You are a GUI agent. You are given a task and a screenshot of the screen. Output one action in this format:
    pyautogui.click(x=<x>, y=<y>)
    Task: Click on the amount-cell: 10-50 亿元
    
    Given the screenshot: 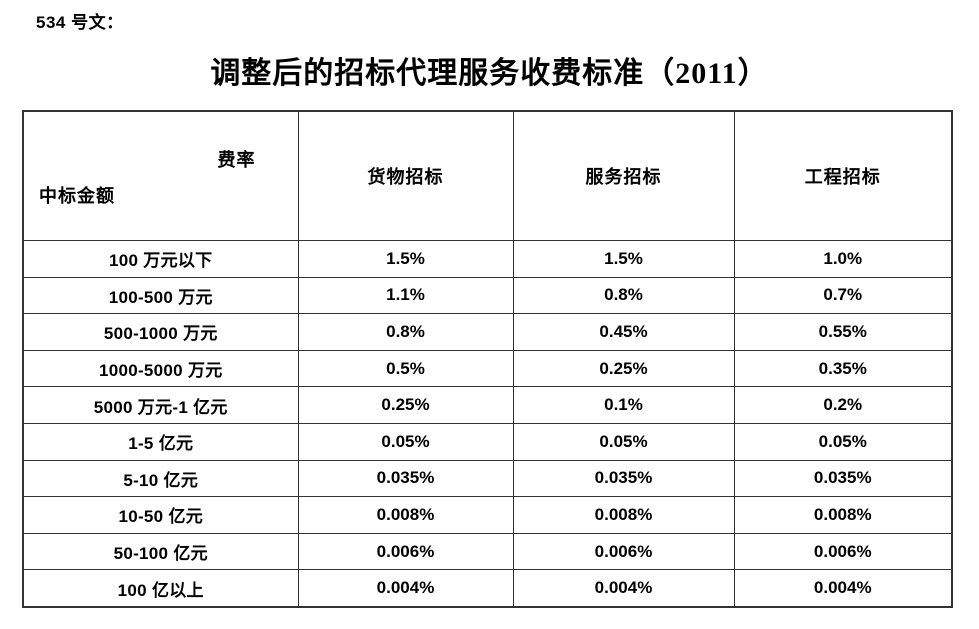 What is the action you would take?
    pyautogui.click(x=160, y=515)
    